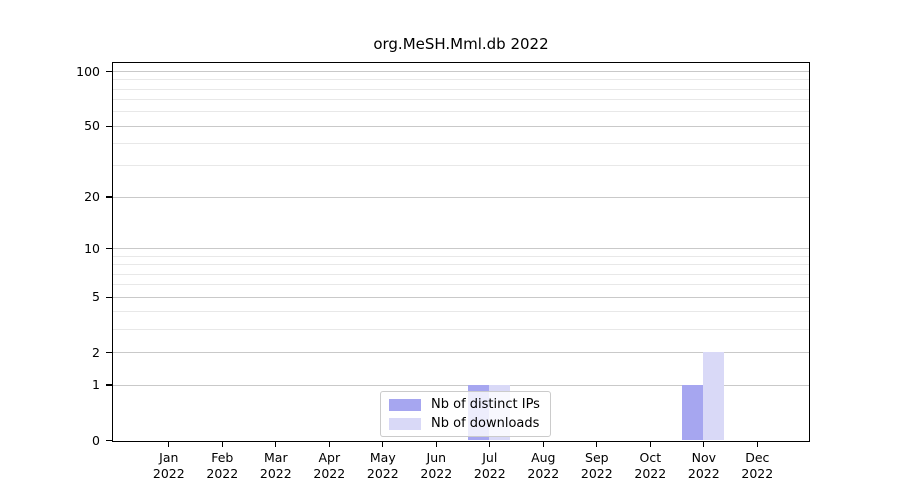 This screenshot has width=900, height=500. What do you see at coordinates (88, 71) in the screenshot?
I see `y-tick-label: 100` at bounding box center [88, 71].